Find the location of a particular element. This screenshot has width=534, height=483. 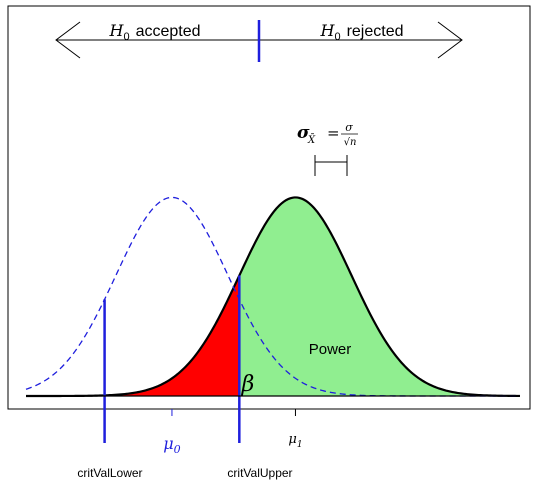

mu0-tick-label: μ0 is located at coordinates (171, 445).